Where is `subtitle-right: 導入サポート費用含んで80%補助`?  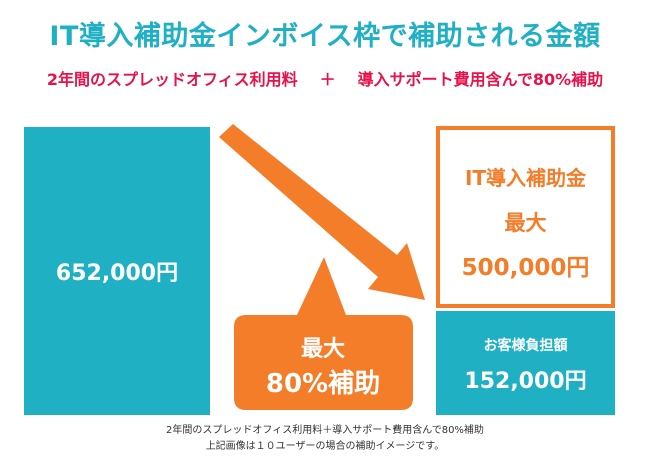 subtitle-right: 導入サポート費用含んで80%補助 is located at coordinates (480, 79).